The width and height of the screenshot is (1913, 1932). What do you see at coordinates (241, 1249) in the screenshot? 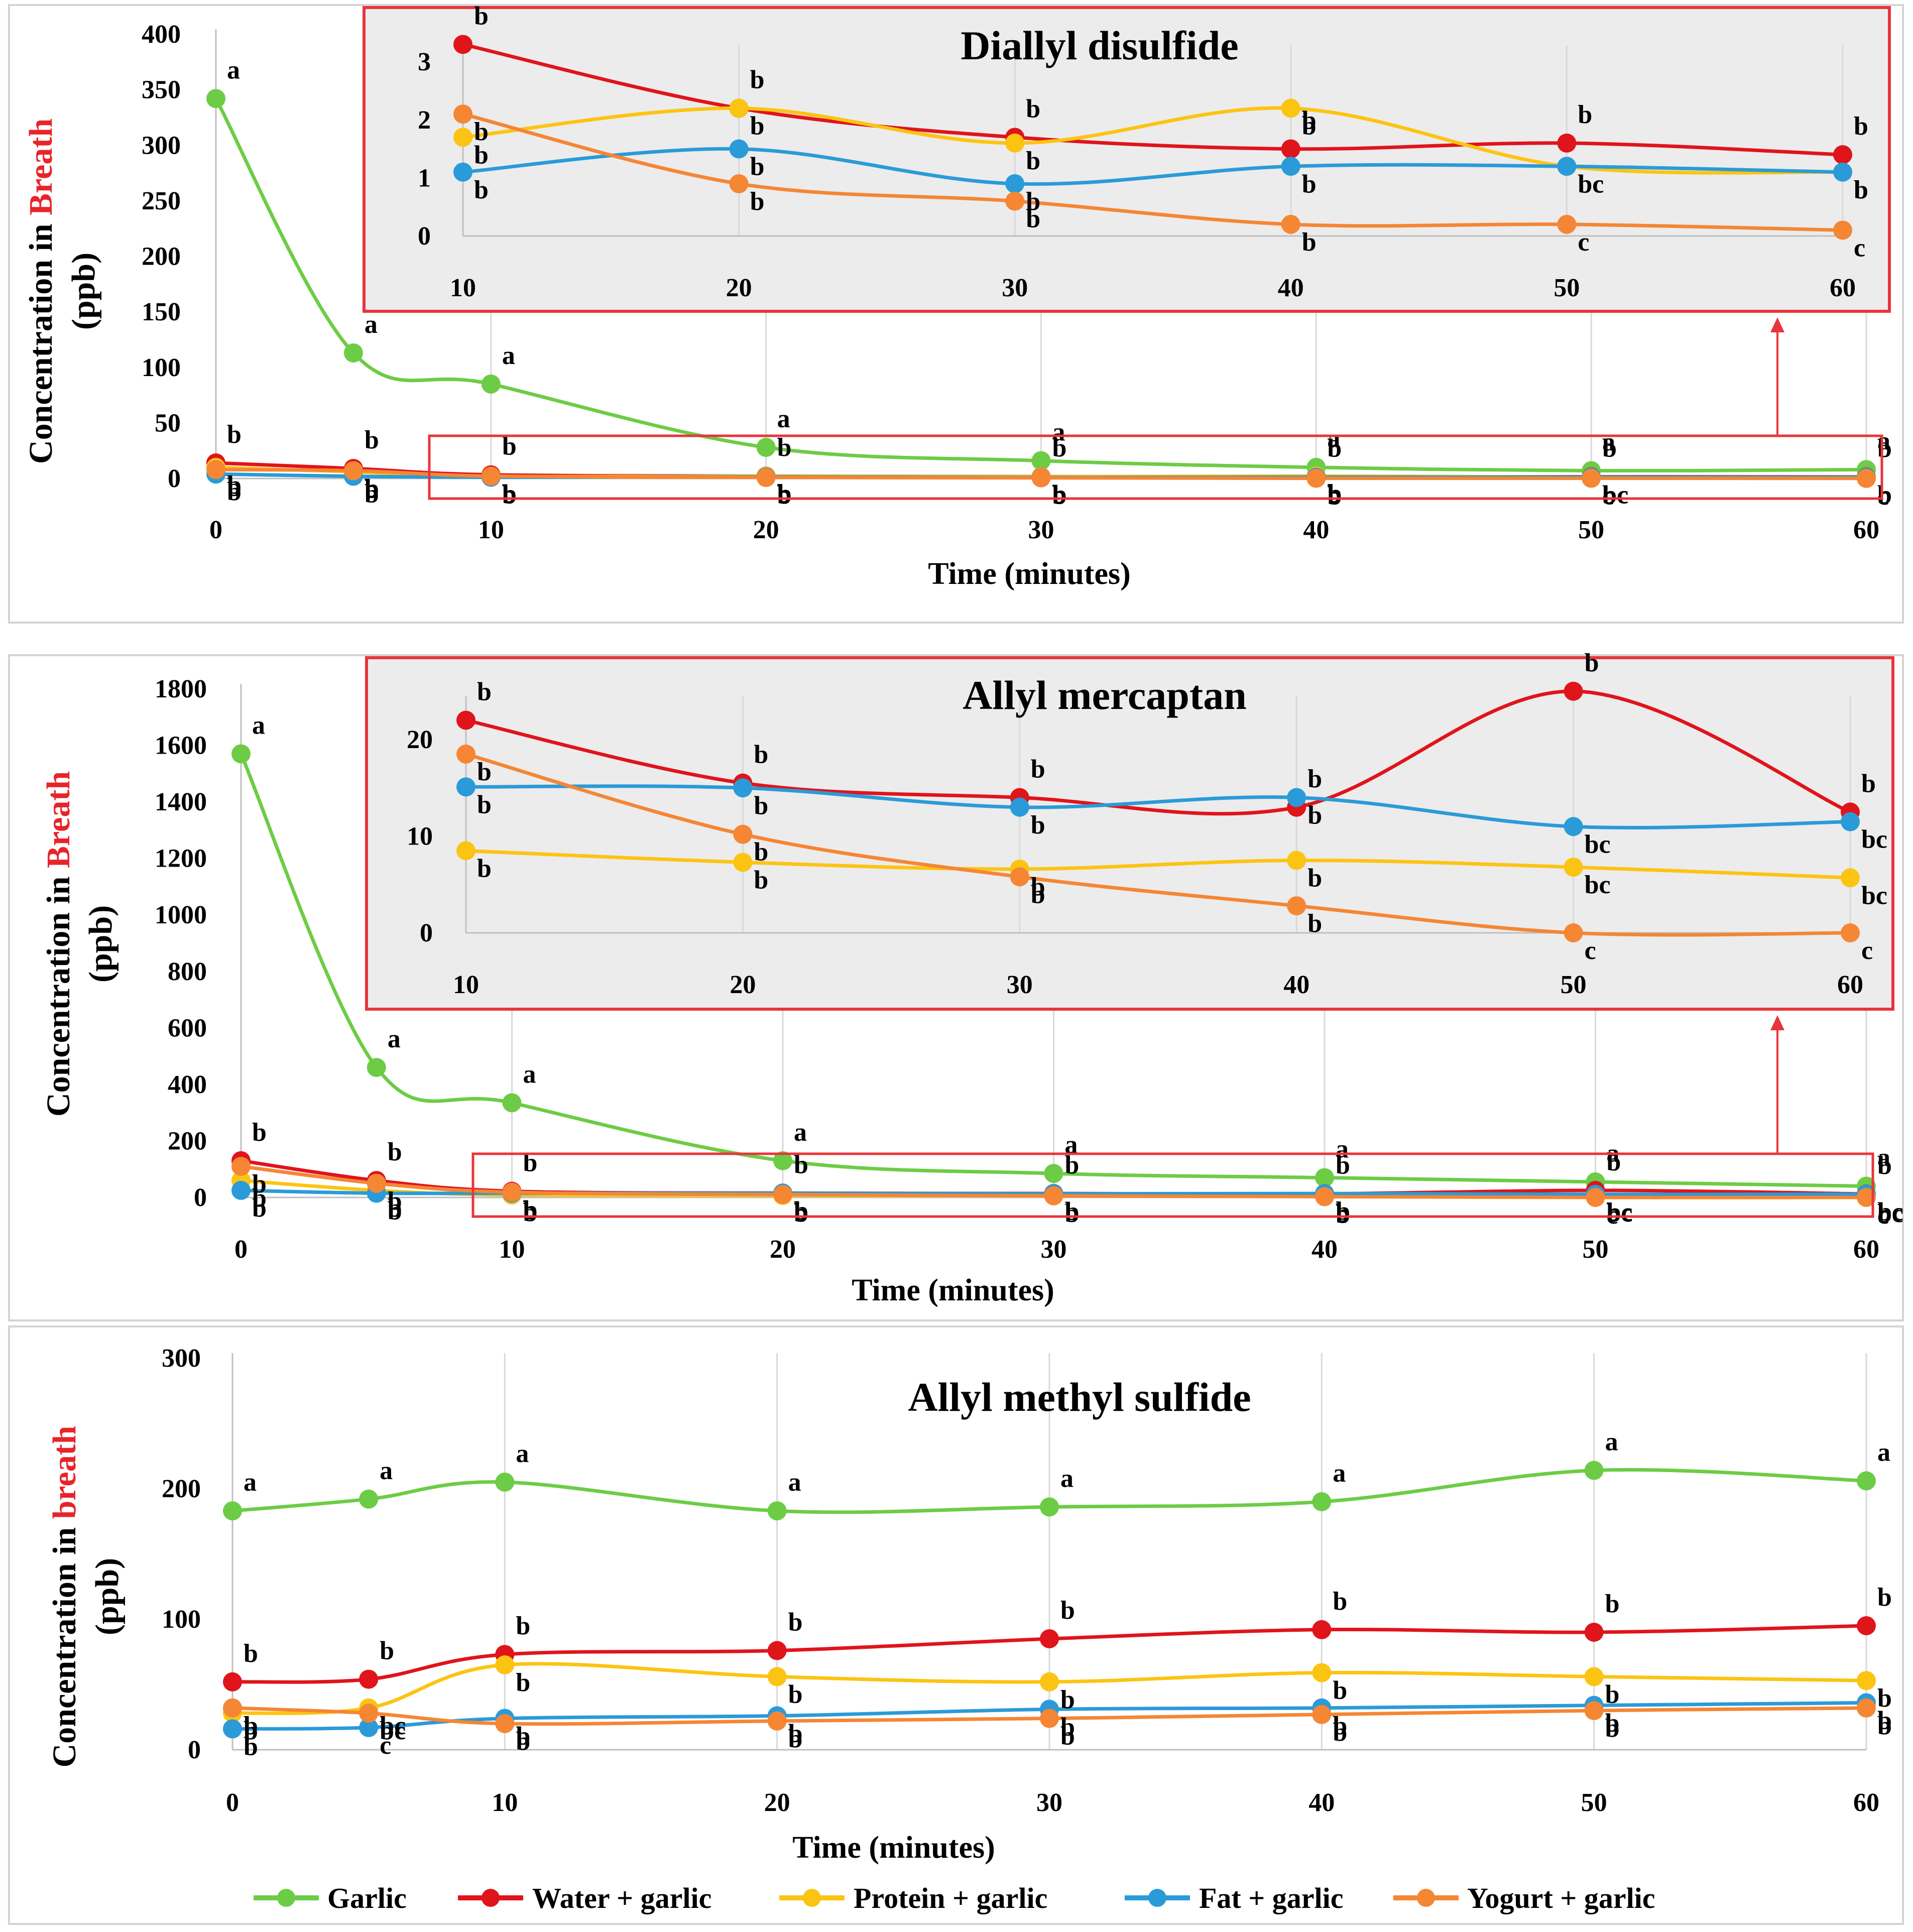
I see `p2-x-tick-0: 0` at bounding box center [241, 1249].